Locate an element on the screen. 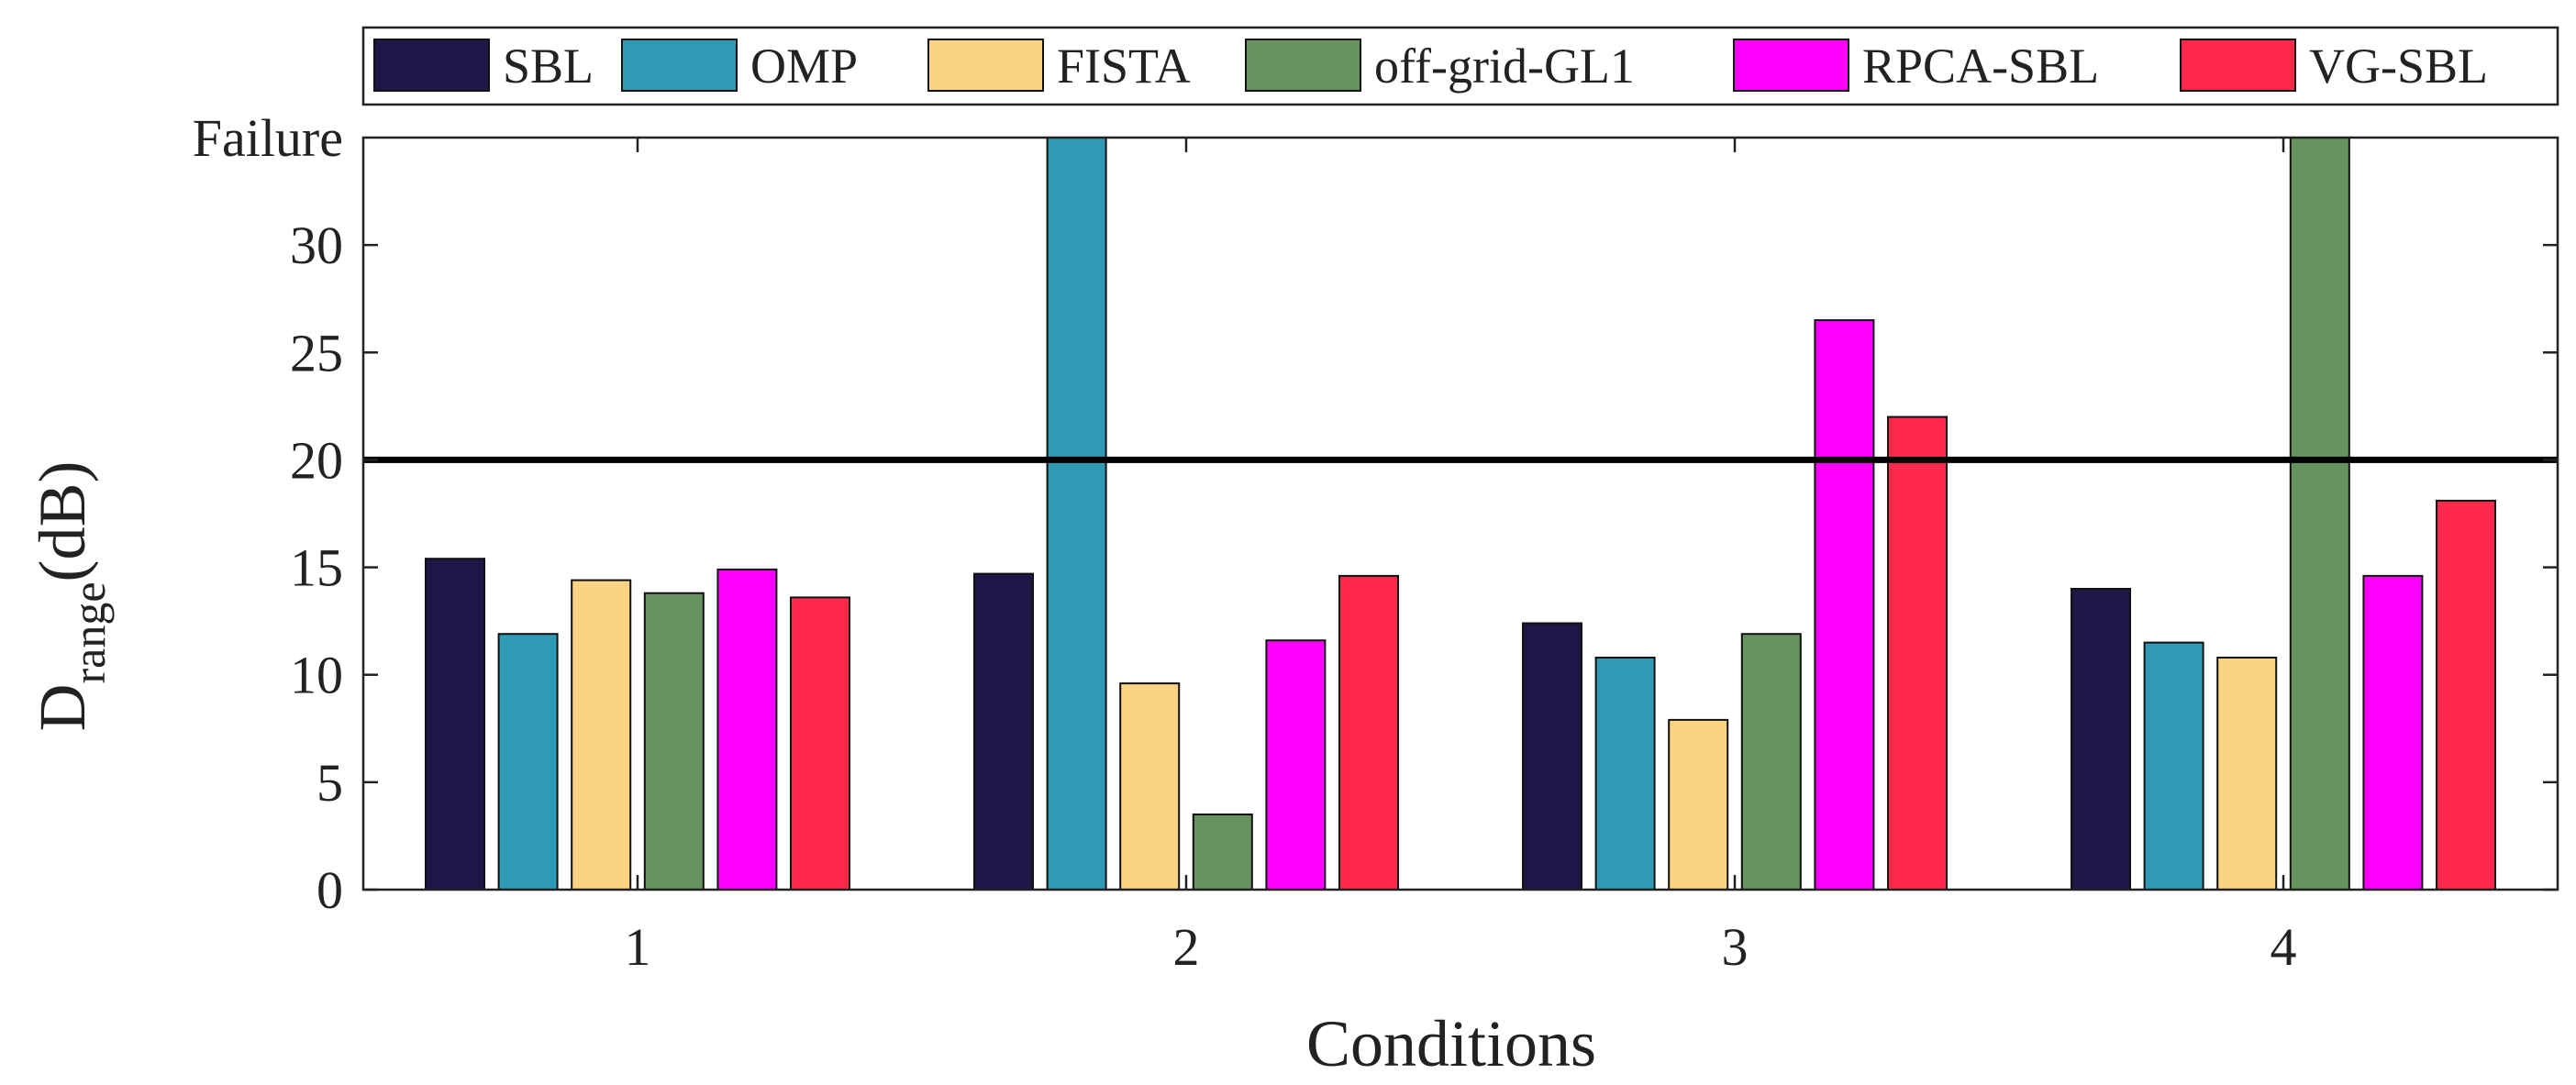  x-tick-label: 3 is located at coordinates (1735, 947).